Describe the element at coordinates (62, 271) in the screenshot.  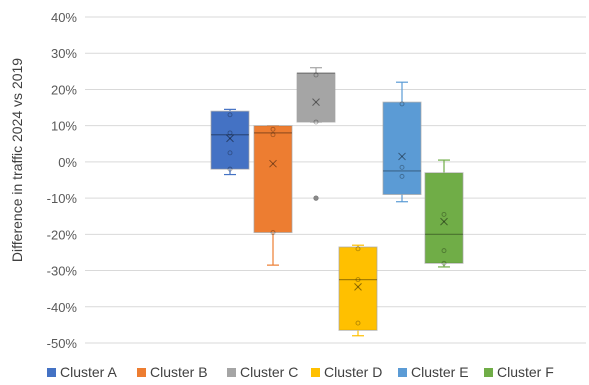
I see `y-tick-label: -30%` at that location.